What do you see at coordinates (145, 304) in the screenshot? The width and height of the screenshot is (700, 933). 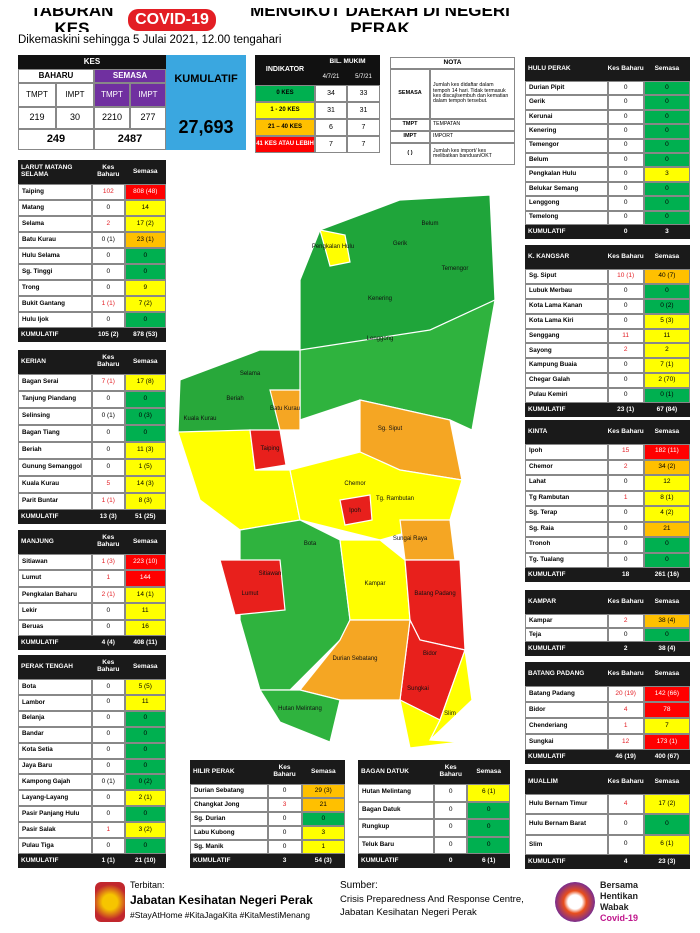 I see `kes-semasa: 7 (2)` at bounding box center [145, 304].